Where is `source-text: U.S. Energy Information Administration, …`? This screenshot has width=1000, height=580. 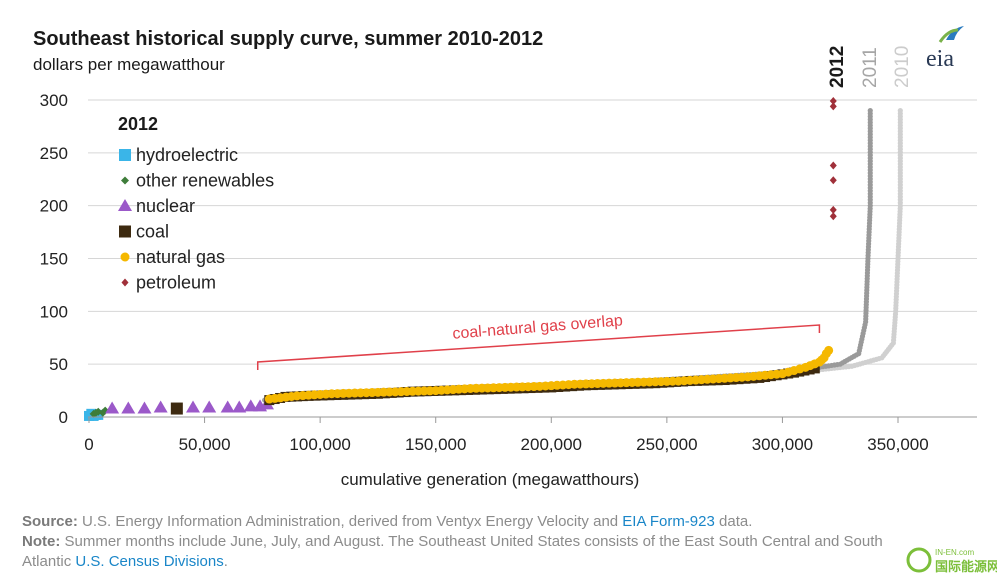
source-text: U.S. Energy Information Administration, … is located at coordinates (350, 521).